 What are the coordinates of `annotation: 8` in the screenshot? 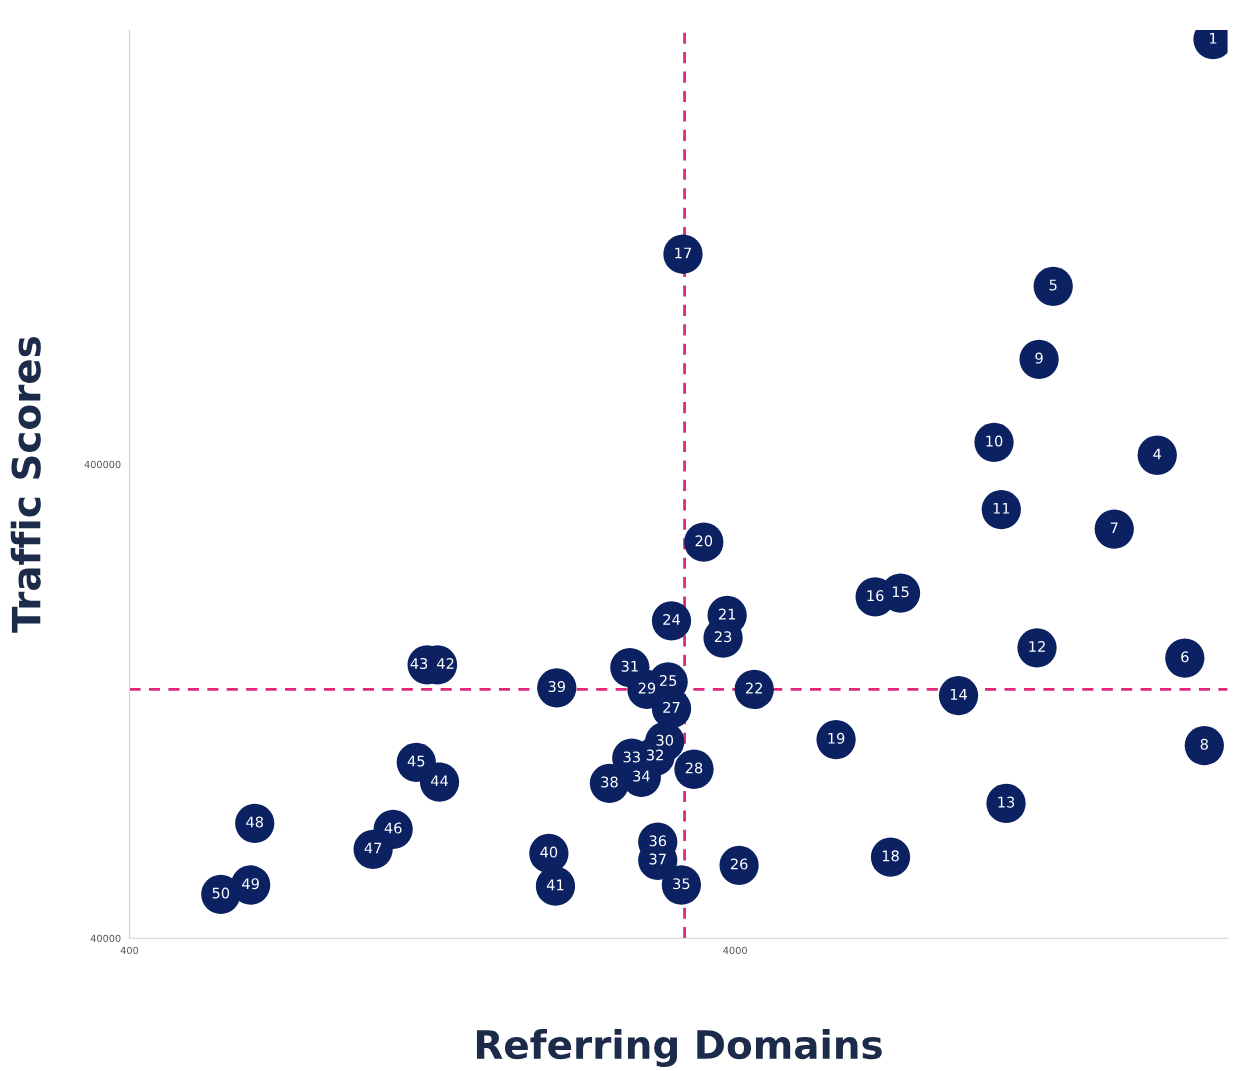 It's located at (1204, 744).